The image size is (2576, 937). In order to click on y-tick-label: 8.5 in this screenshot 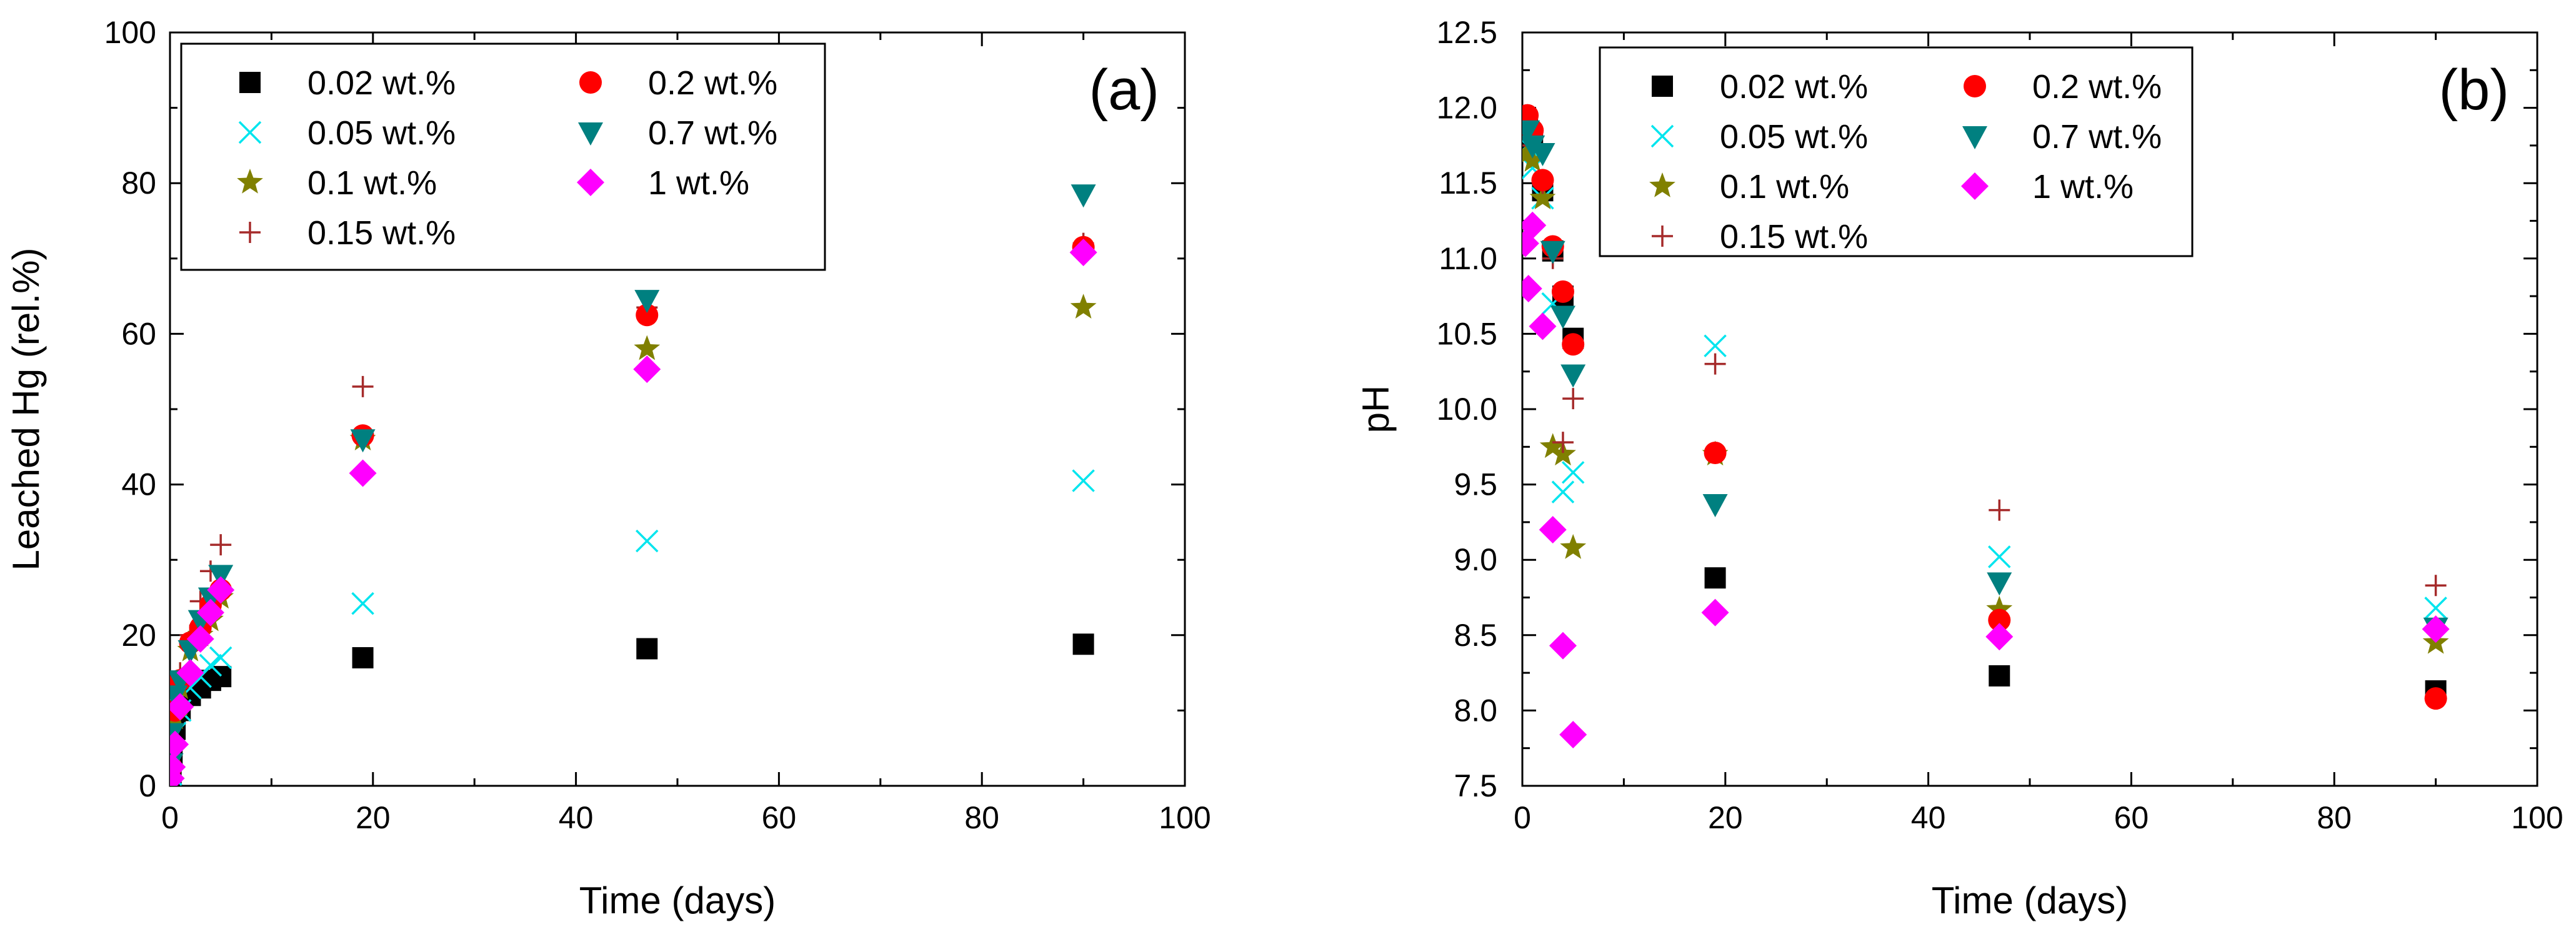, I will do `click(1475, 636)`.